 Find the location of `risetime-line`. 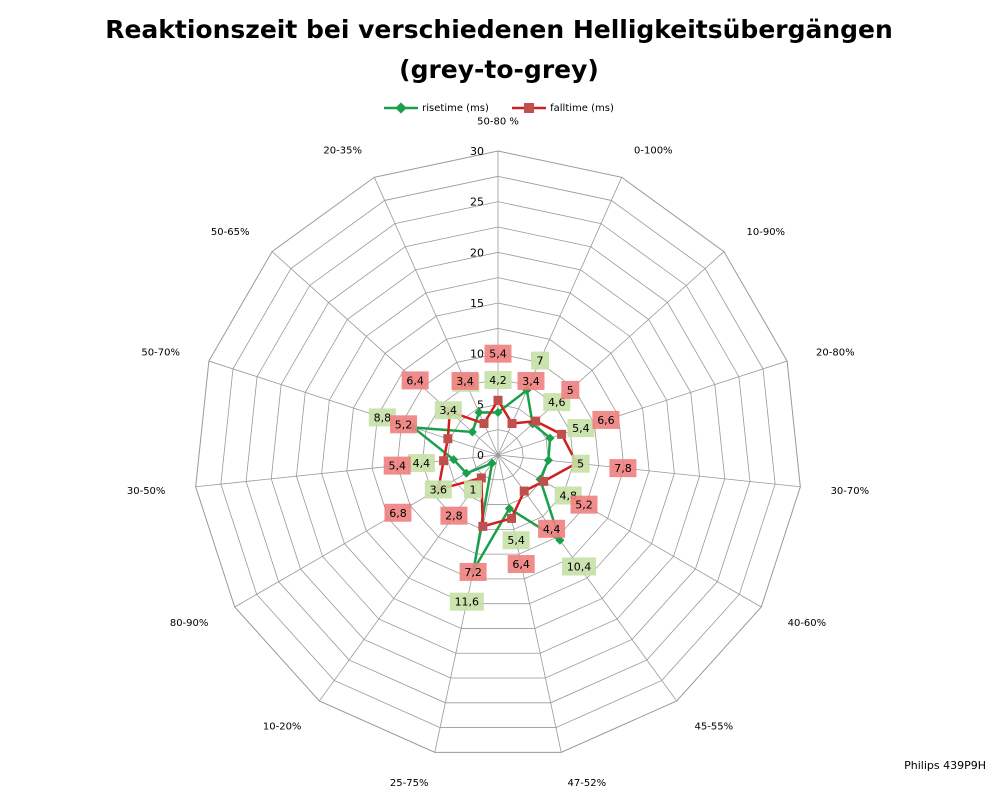

risetime-line is located at coordinates (486, 479).